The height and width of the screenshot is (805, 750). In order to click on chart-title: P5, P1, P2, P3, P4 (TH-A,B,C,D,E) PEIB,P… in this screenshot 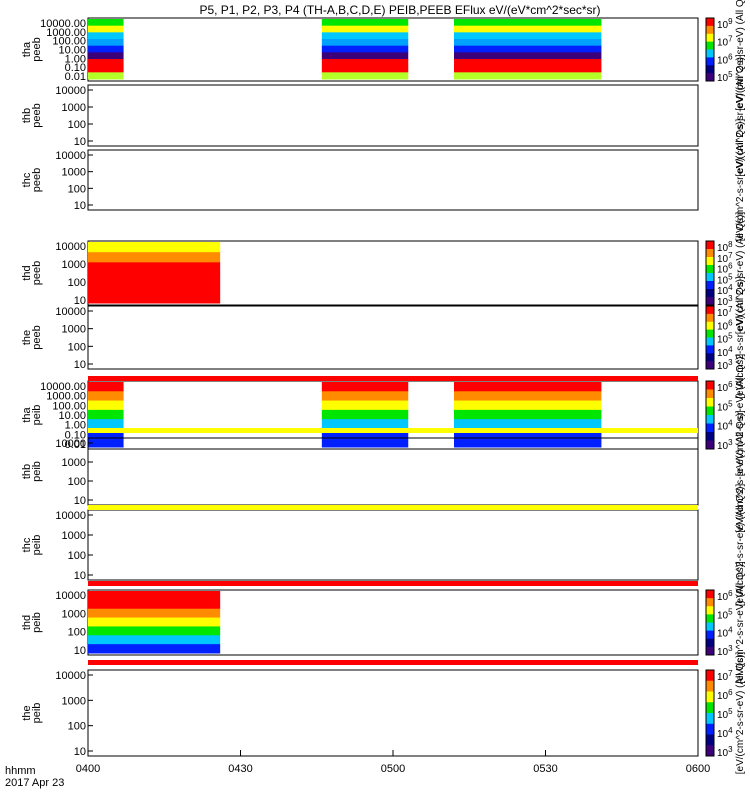, I will do `click(399, 10)`.